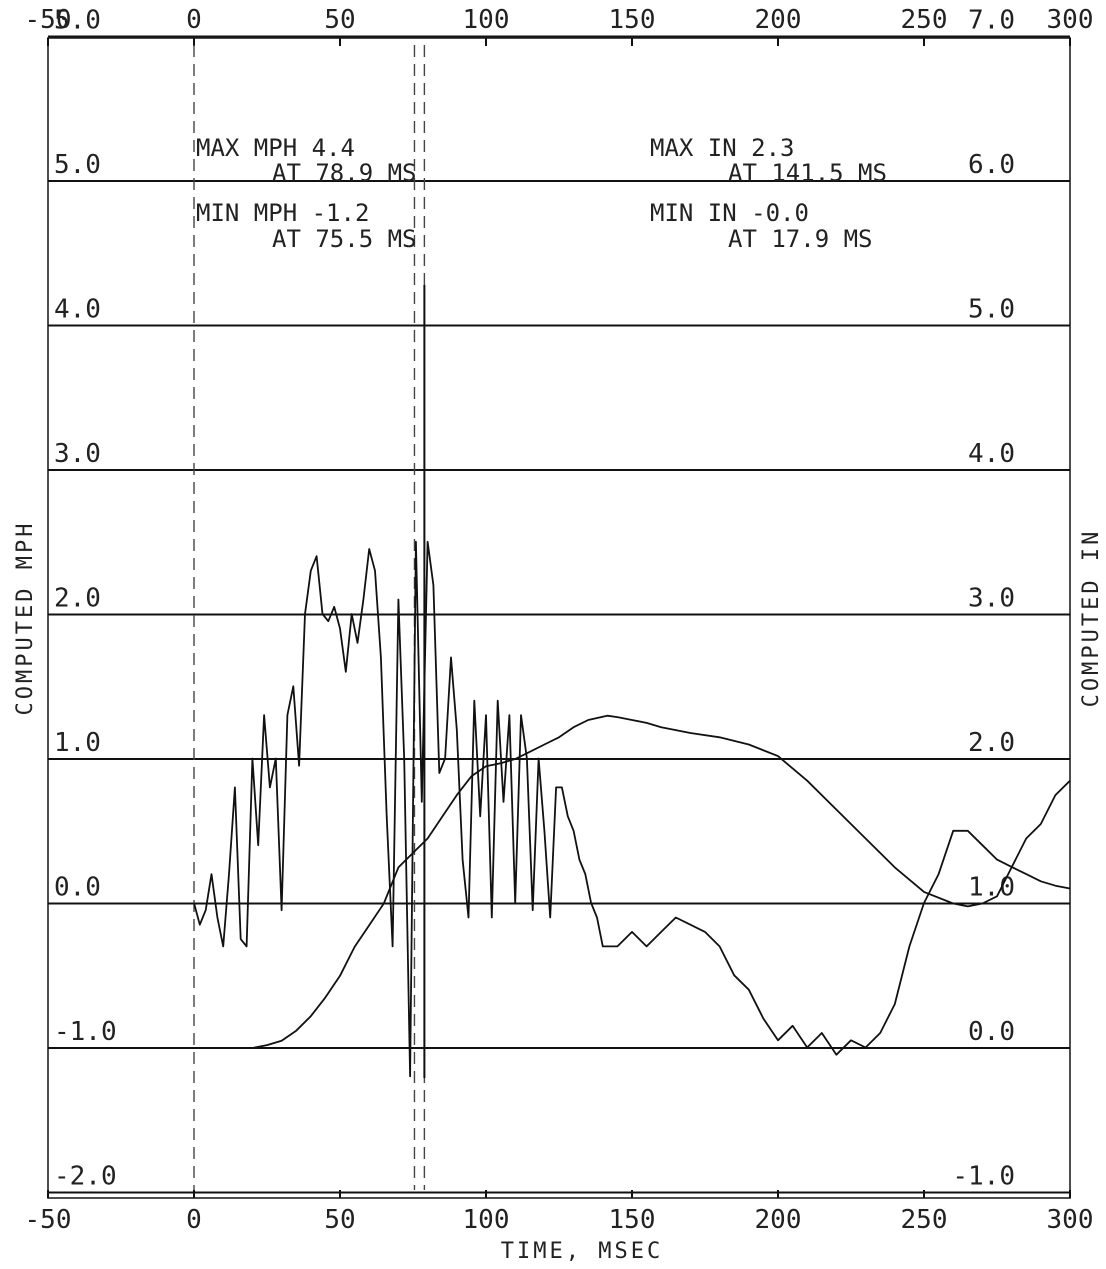 Image resolution: width=1106 pixels, height=1269 pixels. What do you see at coordinates (991, 888) in the screenshot?
I see `y-right-tick-label: 1.0` at bounding box center [991, 888].